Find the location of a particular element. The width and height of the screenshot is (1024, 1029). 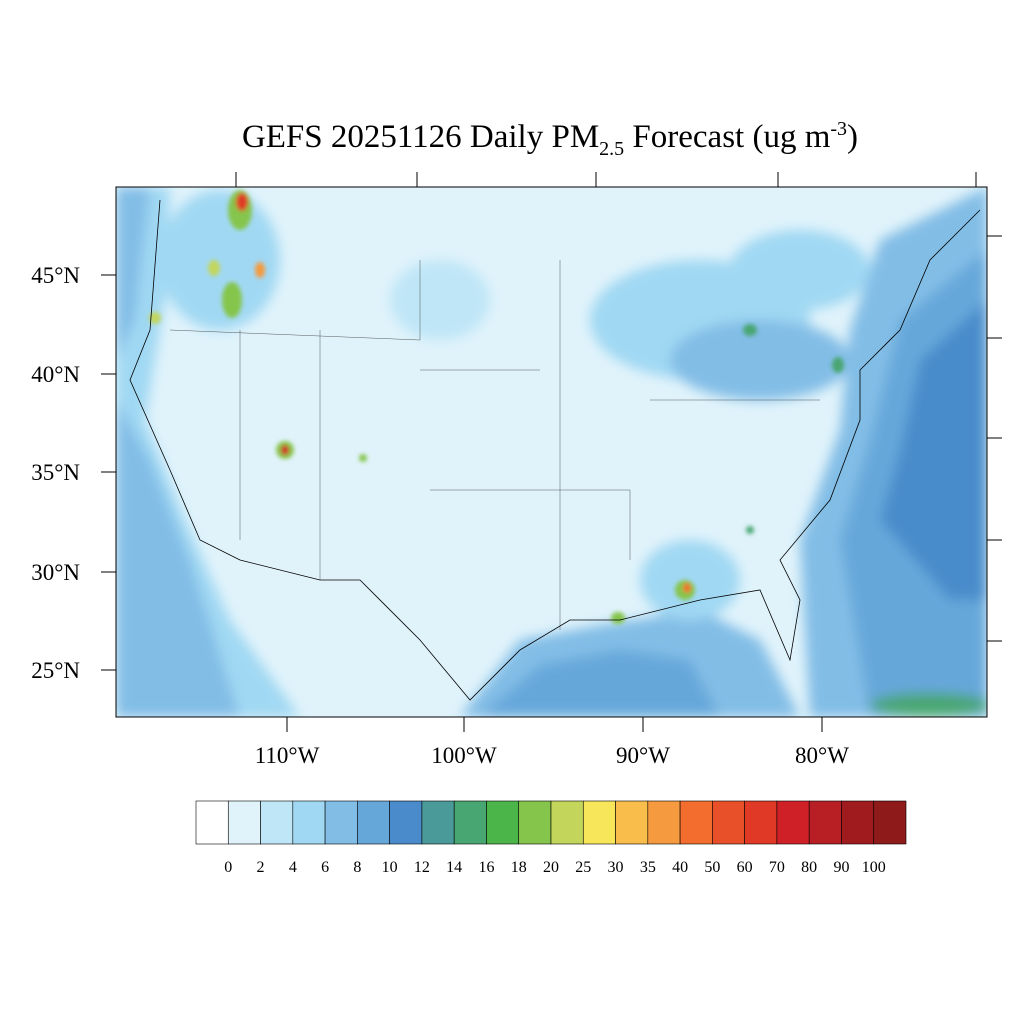

colorbar-label: 25 is located at coordinates (583, 867).